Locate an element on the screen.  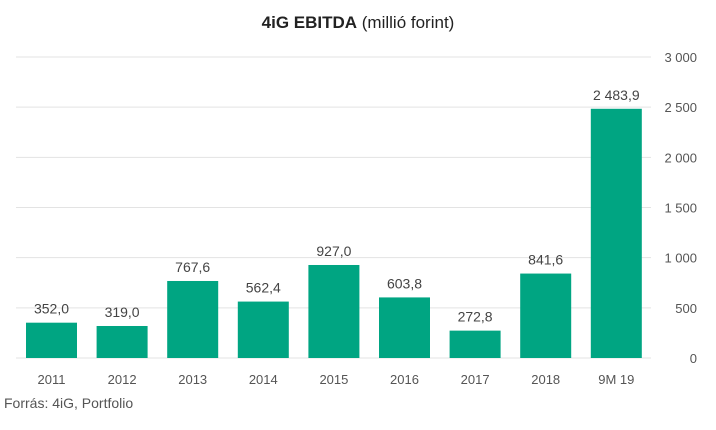
chart-title-main: 4iG EBITDA is located at coordinates (309, 22).